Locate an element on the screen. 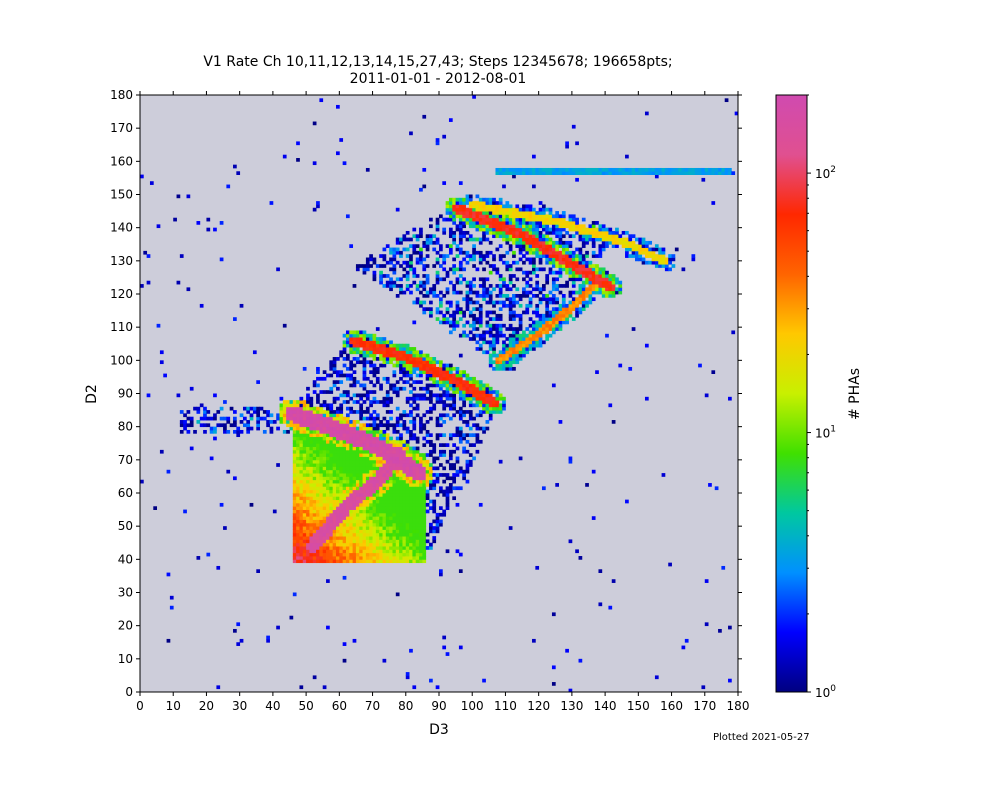  x-tick-label: 20 is located at coordinates (206, 706).